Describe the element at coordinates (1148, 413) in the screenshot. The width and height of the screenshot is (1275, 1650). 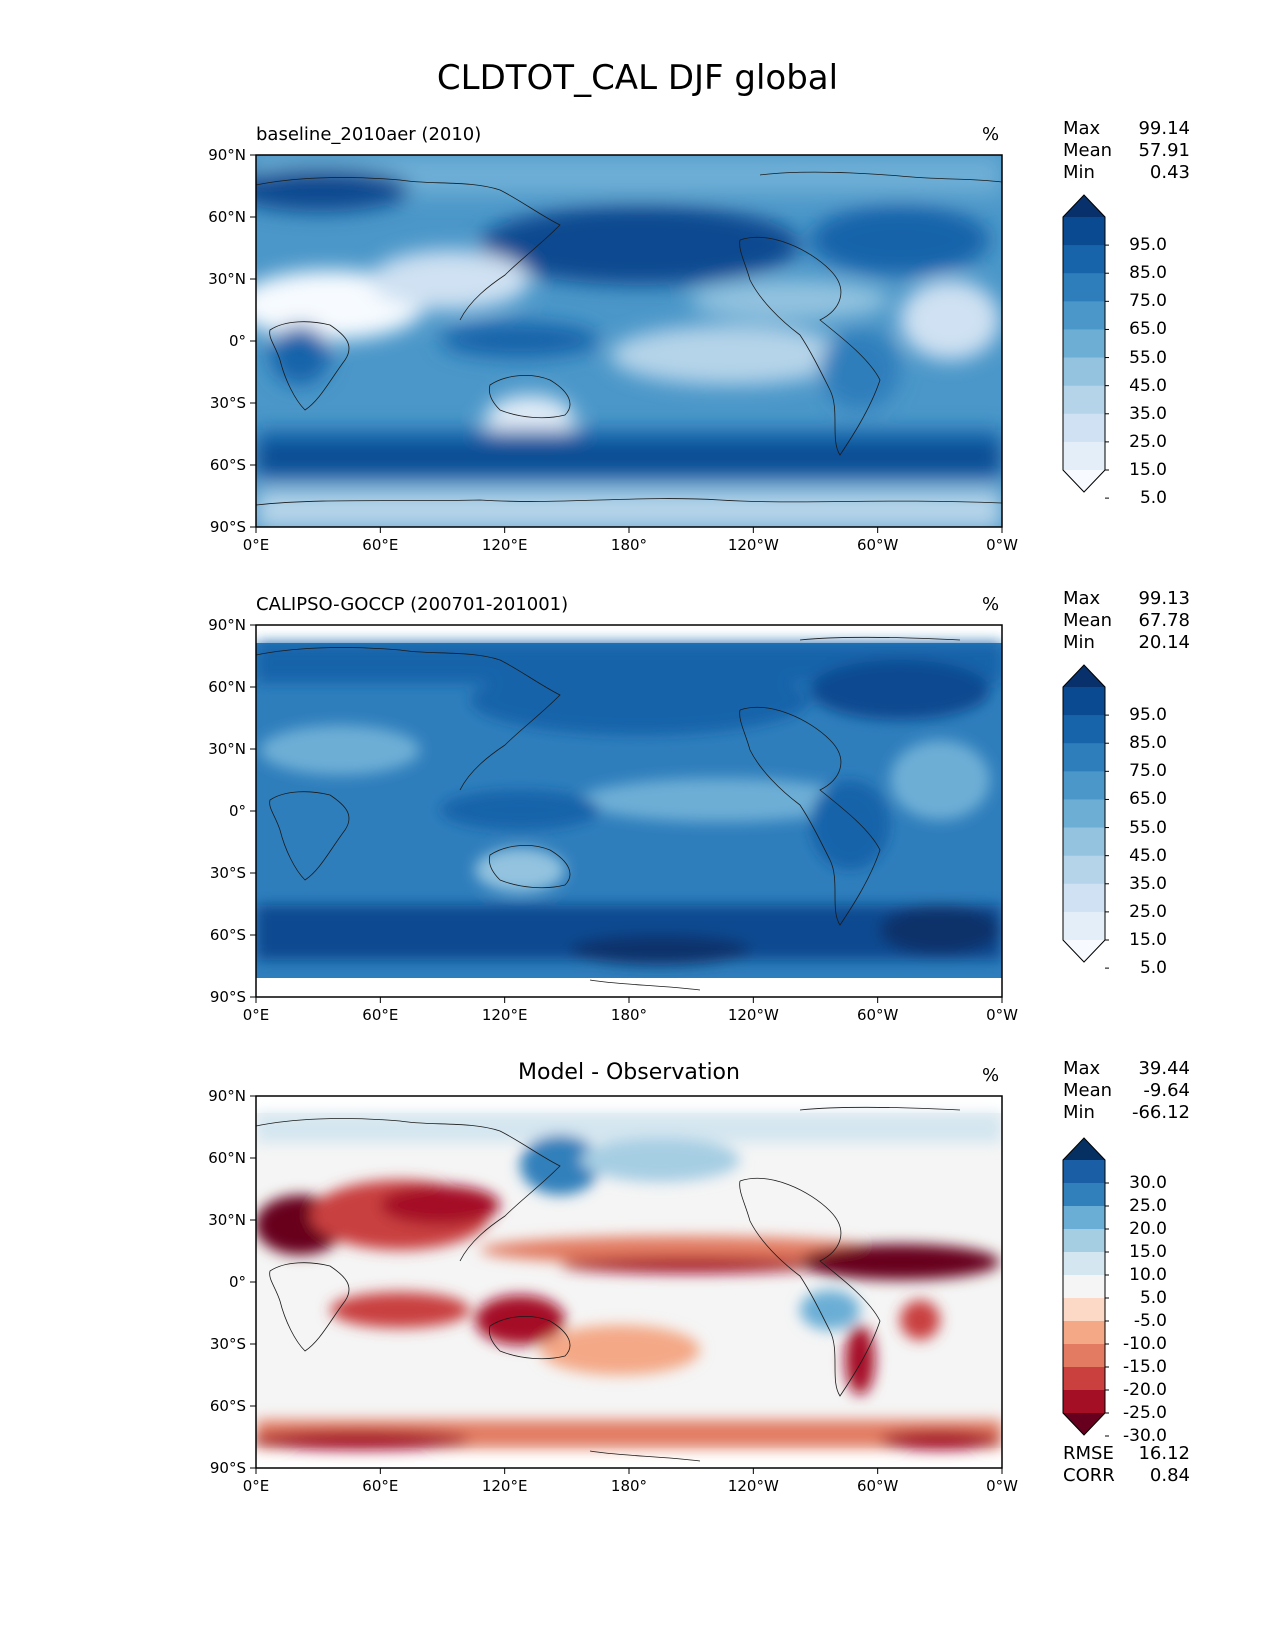
I see `colorbar-label: 35.0` at that location.